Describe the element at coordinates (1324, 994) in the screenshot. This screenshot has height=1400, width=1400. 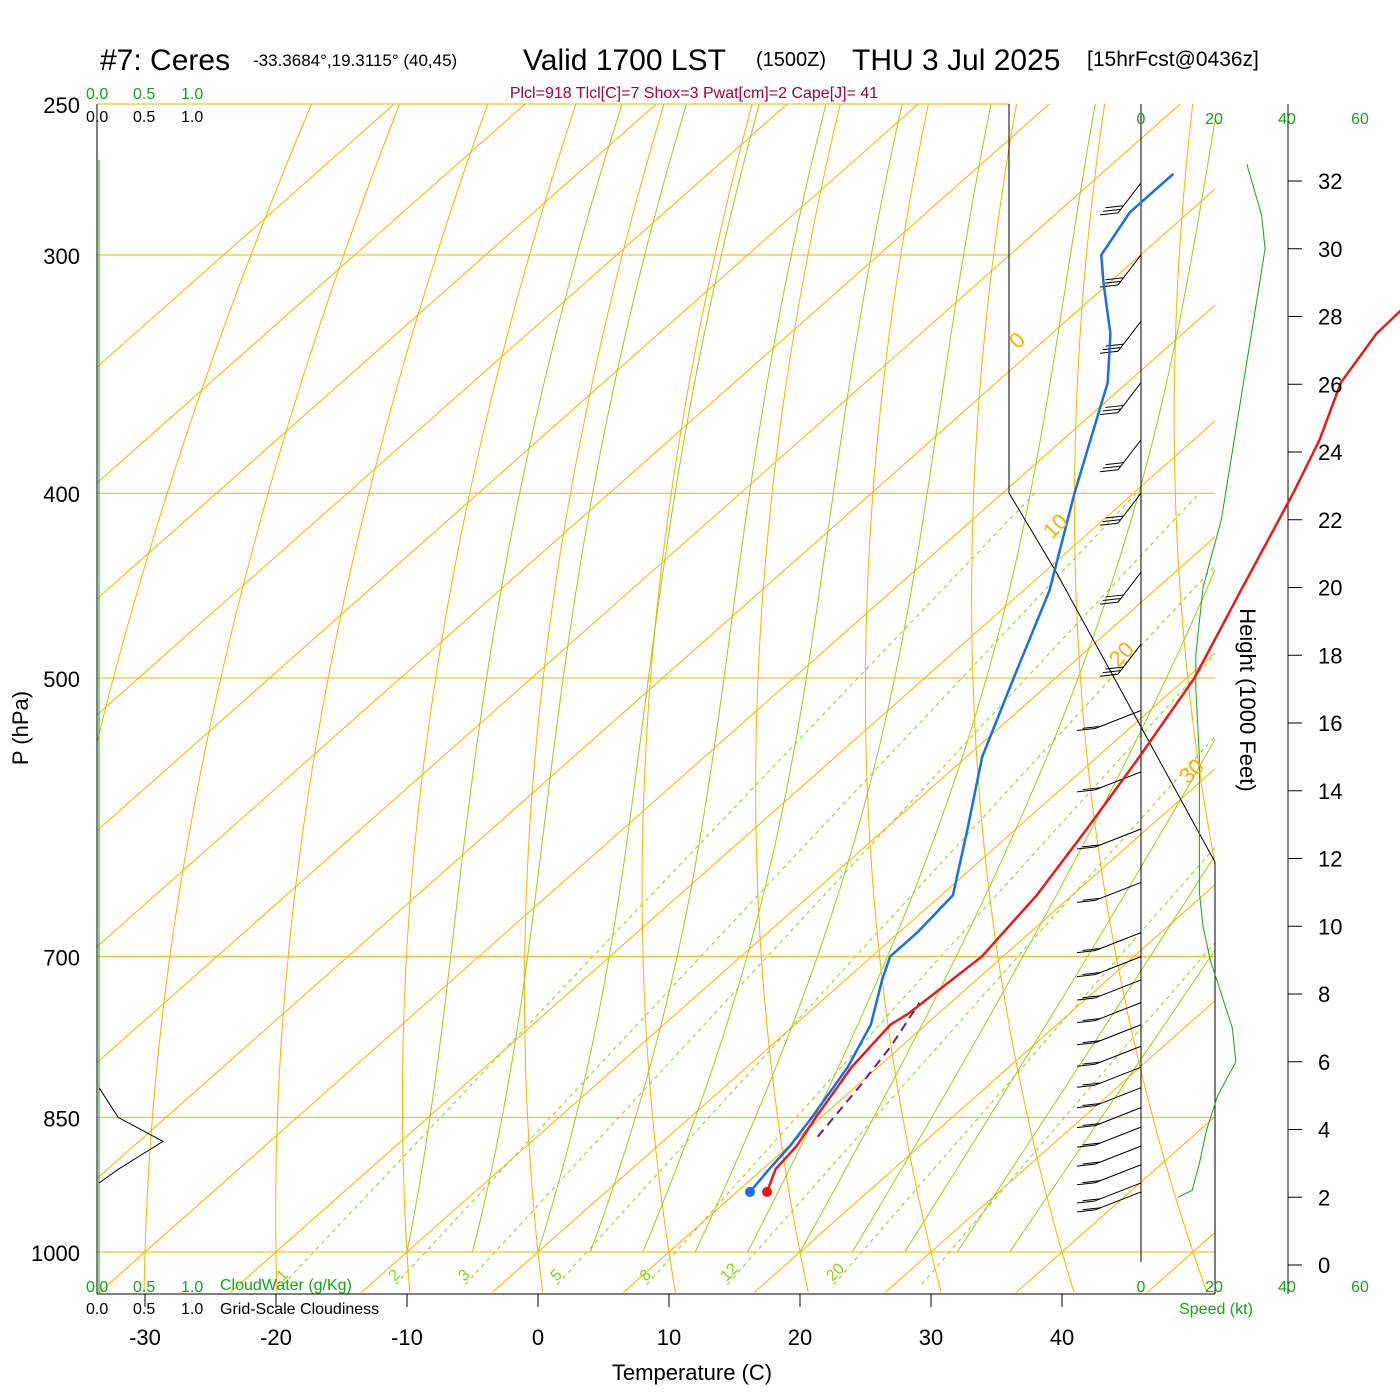
I see `height-tick-label: 8` at that location.